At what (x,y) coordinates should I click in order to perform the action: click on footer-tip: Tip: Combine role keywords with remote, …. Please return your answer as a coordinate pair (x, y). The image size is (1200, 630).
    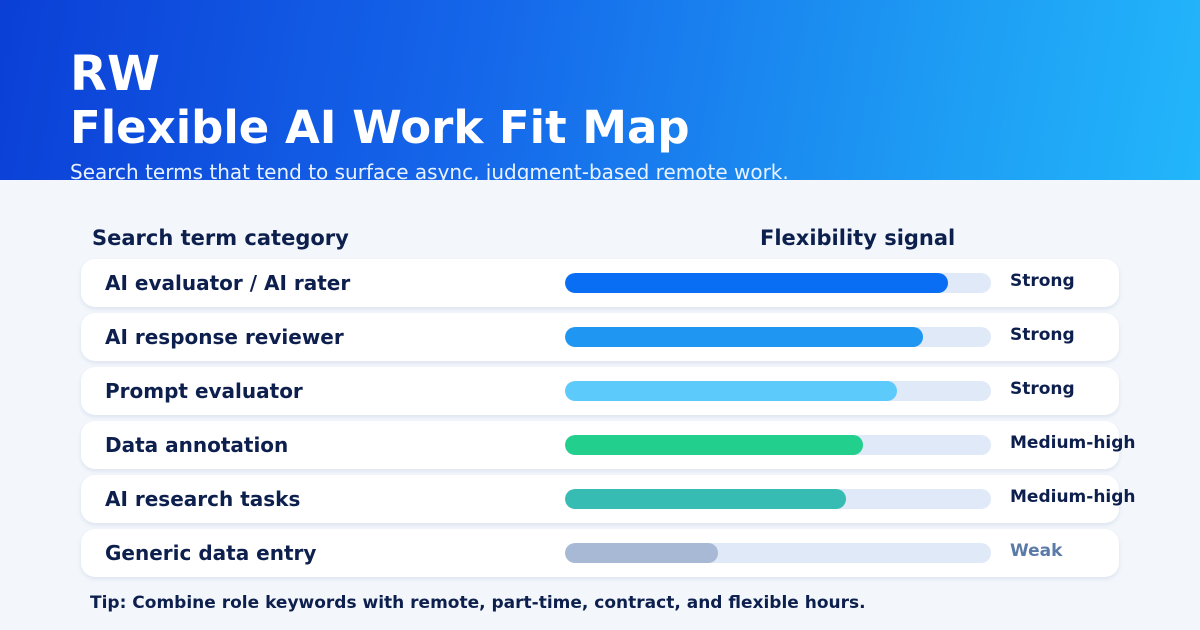
    Looking at the image, I should click on (478, 603).